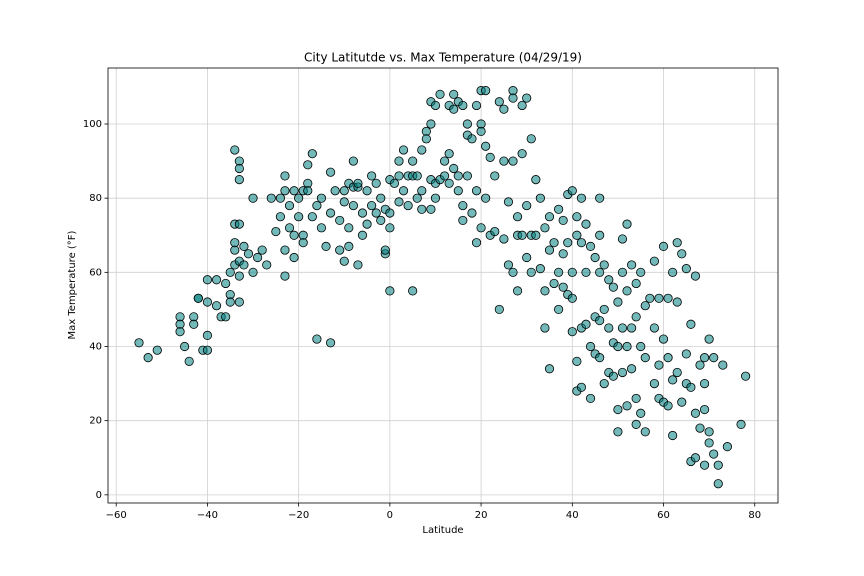 The width and height of the screenshot is (864, 576). I want to click on x-tick-label: 40, so click(572, 515).